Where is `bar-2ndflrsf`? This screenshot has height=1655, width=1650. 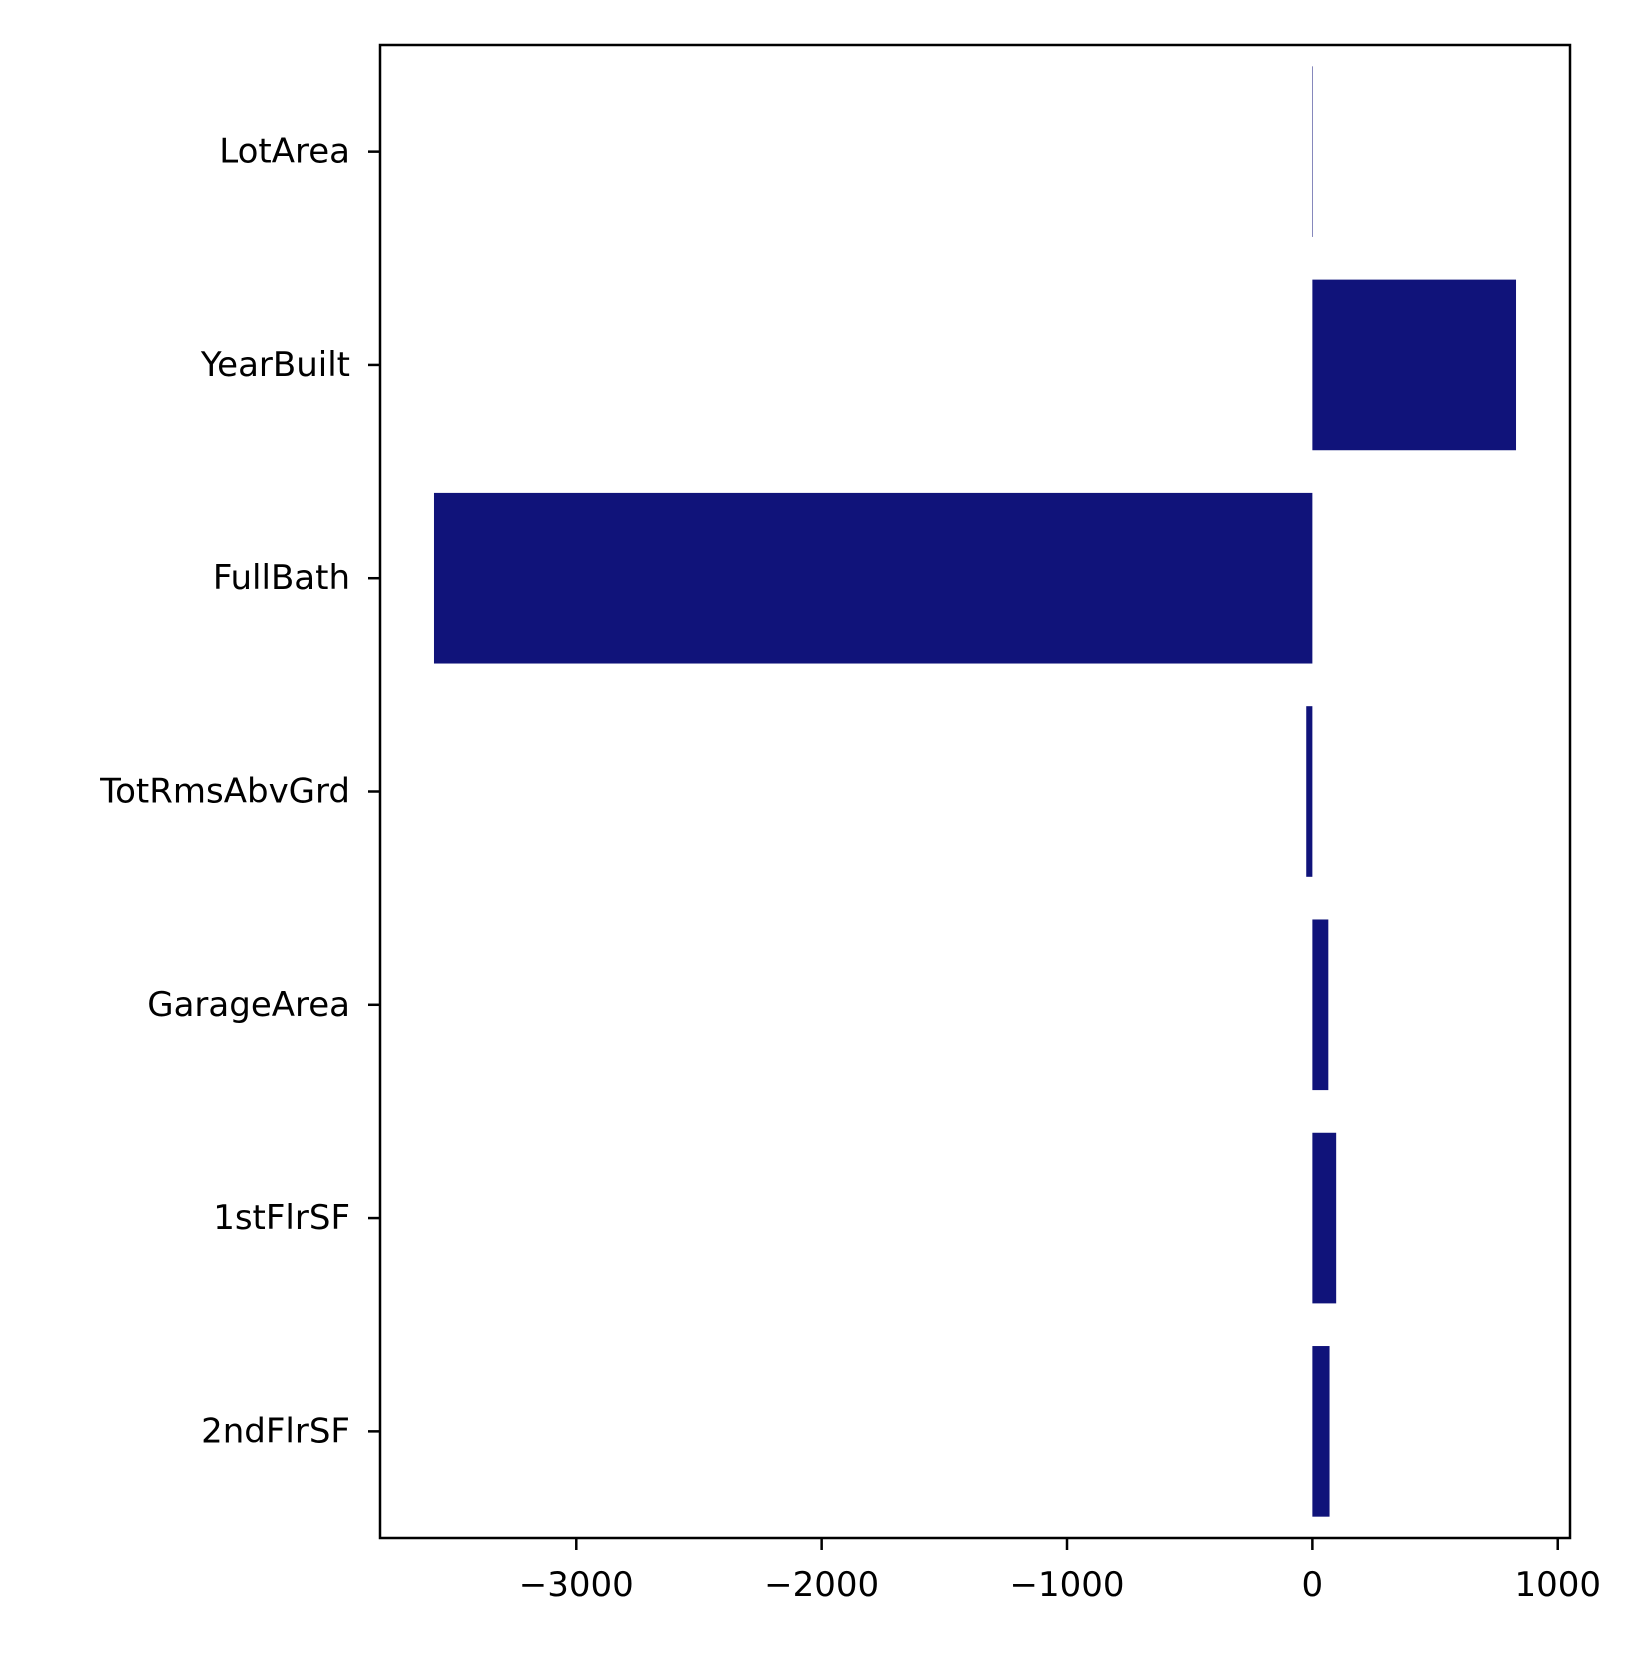
bar-2ndflrsf is located at coordinates (1321, 1431).